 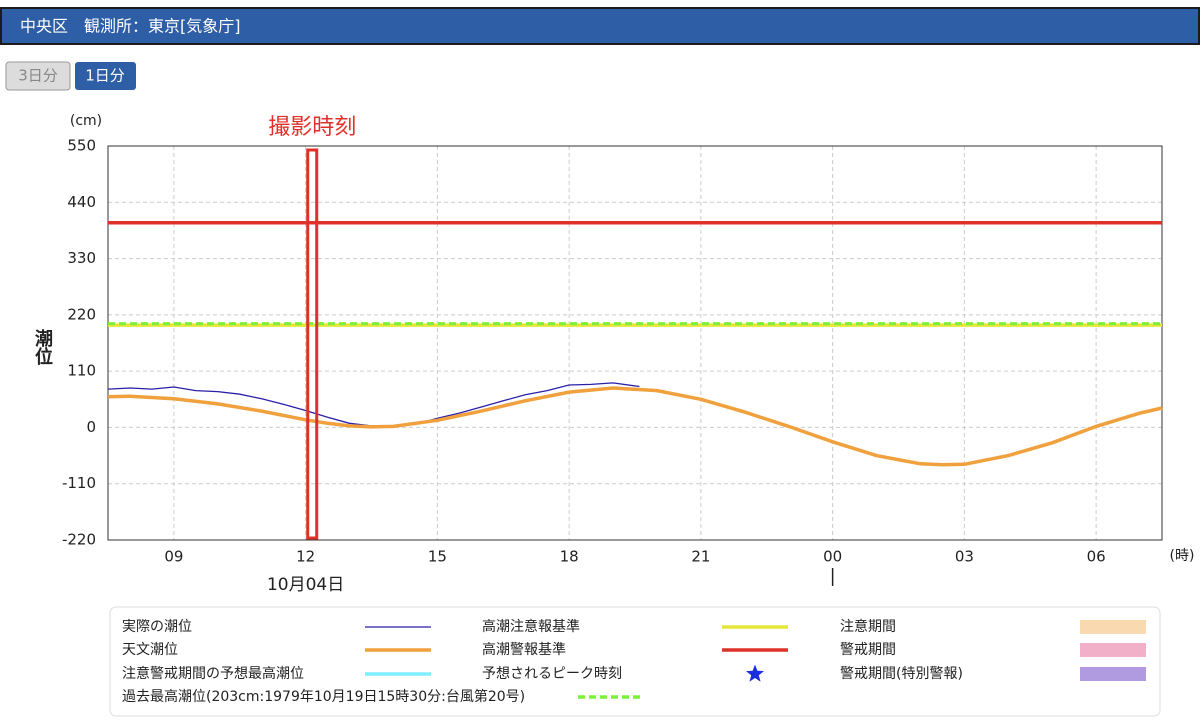 I want to click on y-label: 潮位, so click(x=42, y=347).